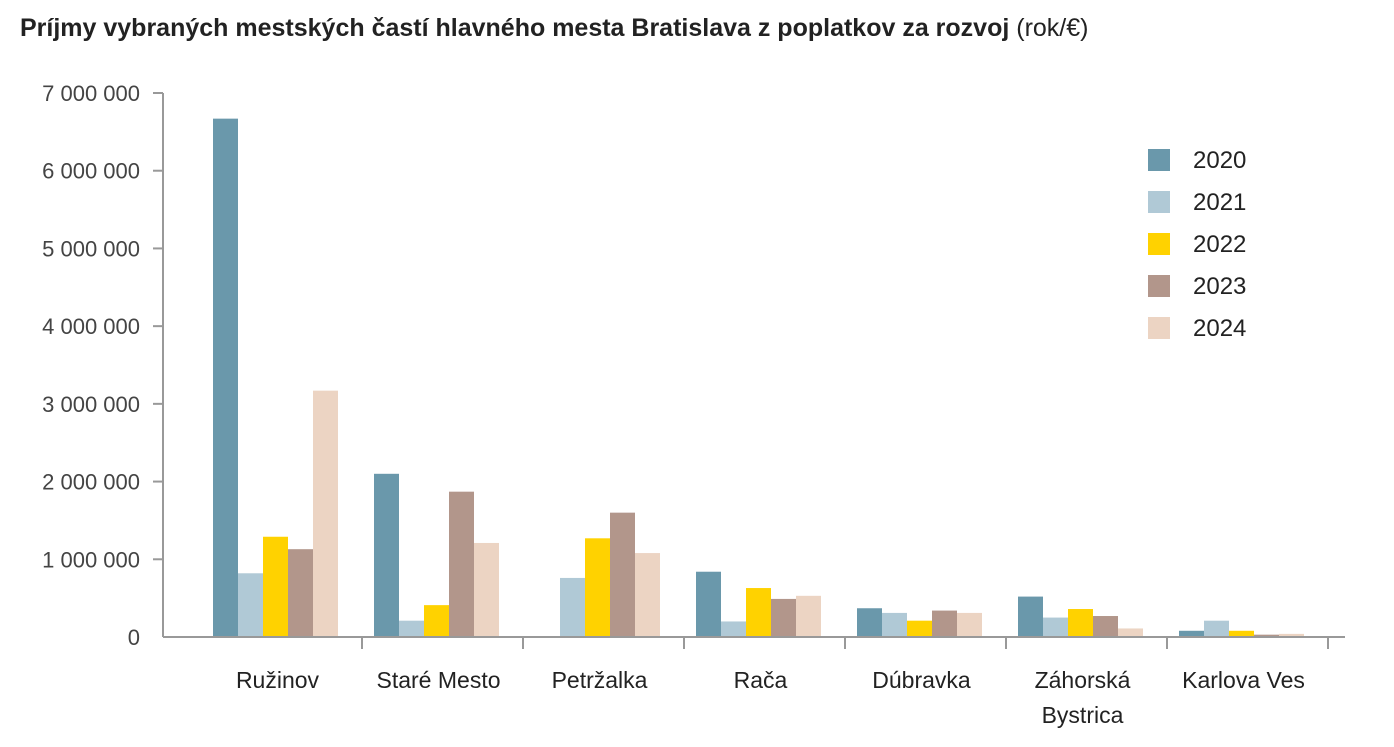 The image size is (1394, 747). What do you see at coordinates (600, 680) in the screenshot?
I see `x-category-label: Petržalka` at bounding box center [600, 680].